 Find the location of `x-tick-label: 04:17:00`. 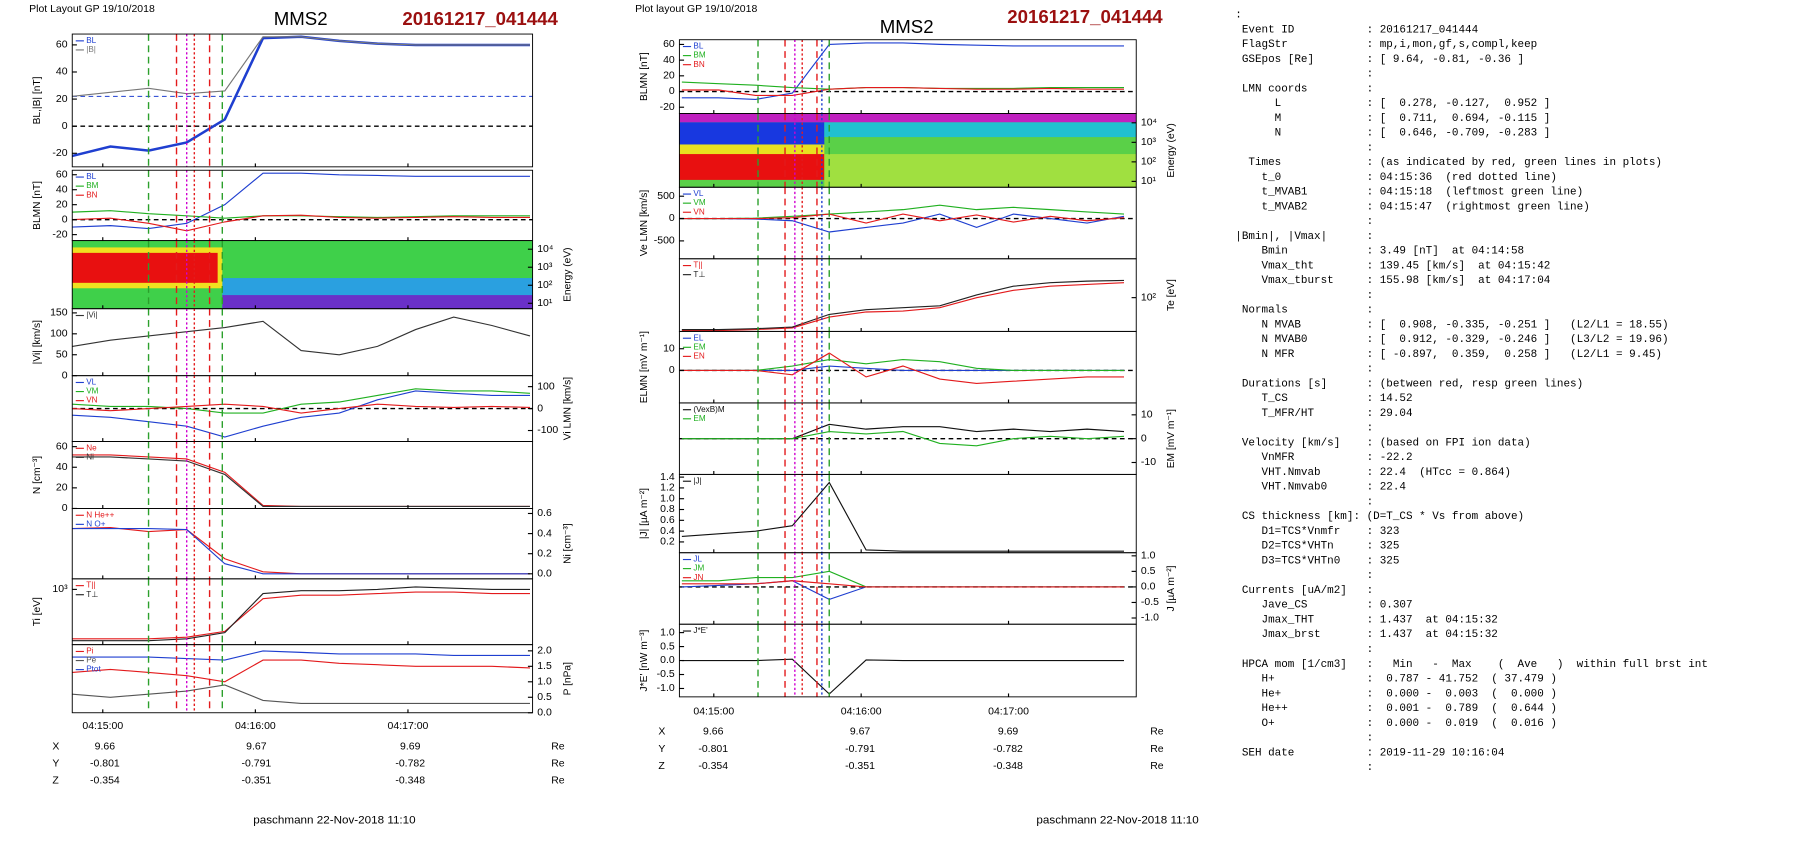

x-tick-label: 04:17:00 is located at coordinates (408, 726).